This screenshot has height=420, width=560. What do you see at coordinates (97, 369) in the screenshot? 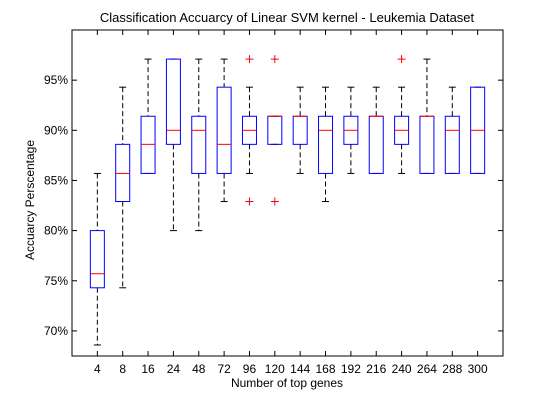
I see `x-tick-label: 4` at bounding box center [97, 369].